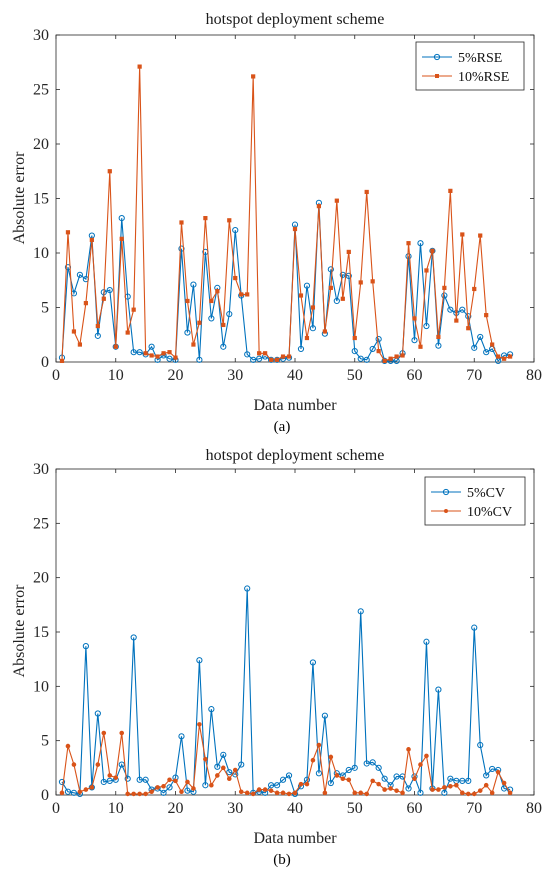 This screenshot has width=550, height=874. What do you see at coordinates (282, 860) in the screenshot?
I see `panel-caption: (b)` at bounding box center [282, 860].